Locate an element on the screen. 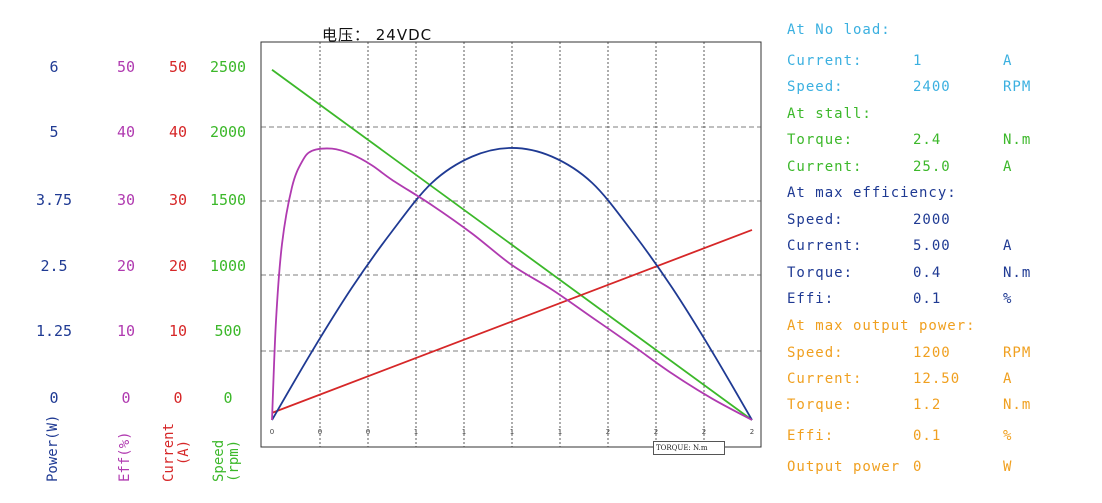  no-load-heading: At No load: is located at coordinates (839, 30).